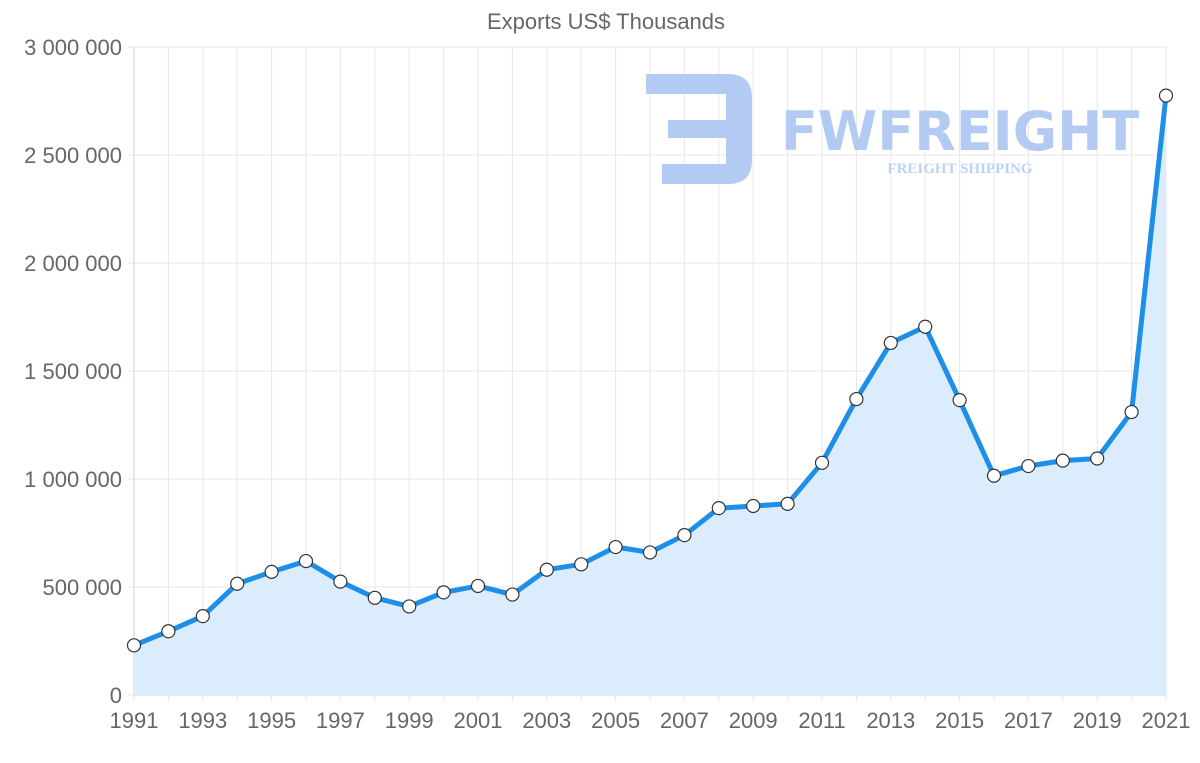 This screenshot has width=1200, height=763. Describe the element at coordinates (73, 155) in the screenshot. I see `y-tick-label: 2 500 000` at that location.